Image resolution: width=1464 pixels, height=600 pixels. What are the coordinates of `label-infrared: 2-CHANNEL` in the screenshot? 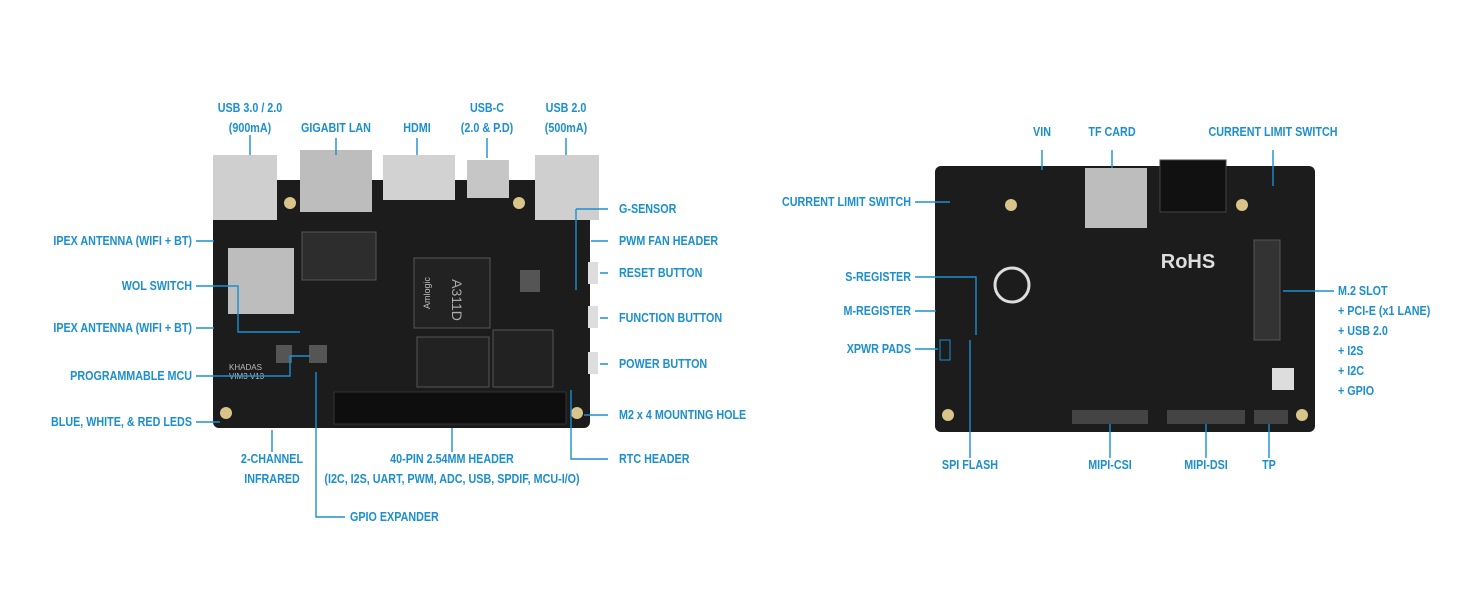 It's located at (272, 459).